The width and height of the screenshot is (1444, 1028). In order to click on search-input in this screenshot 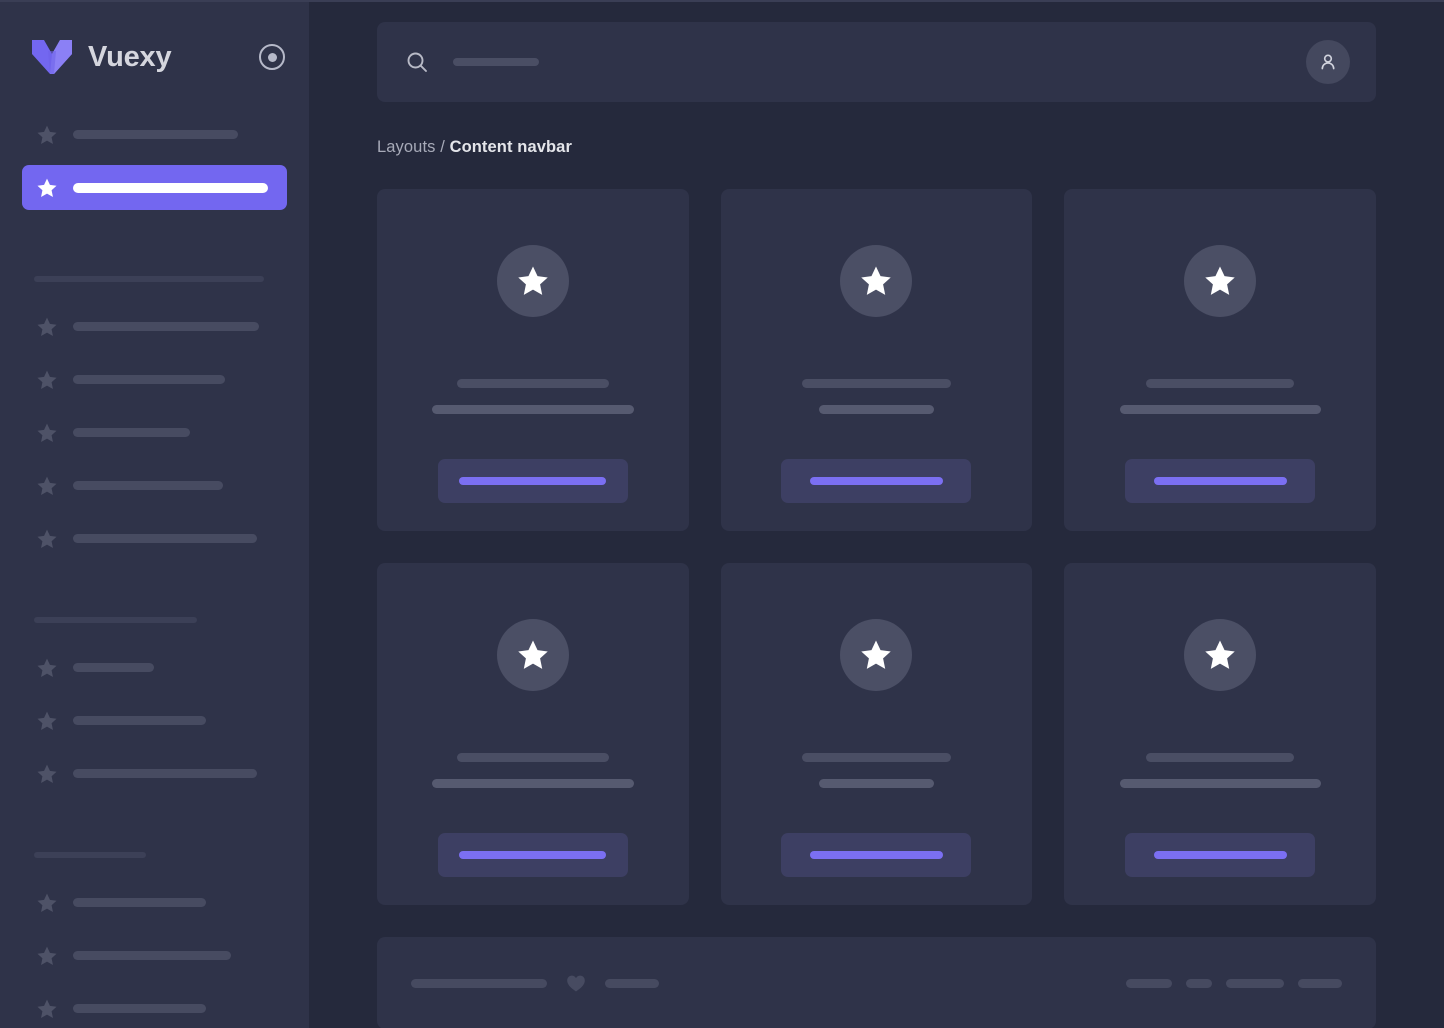, I will do `click(496, 62)`.